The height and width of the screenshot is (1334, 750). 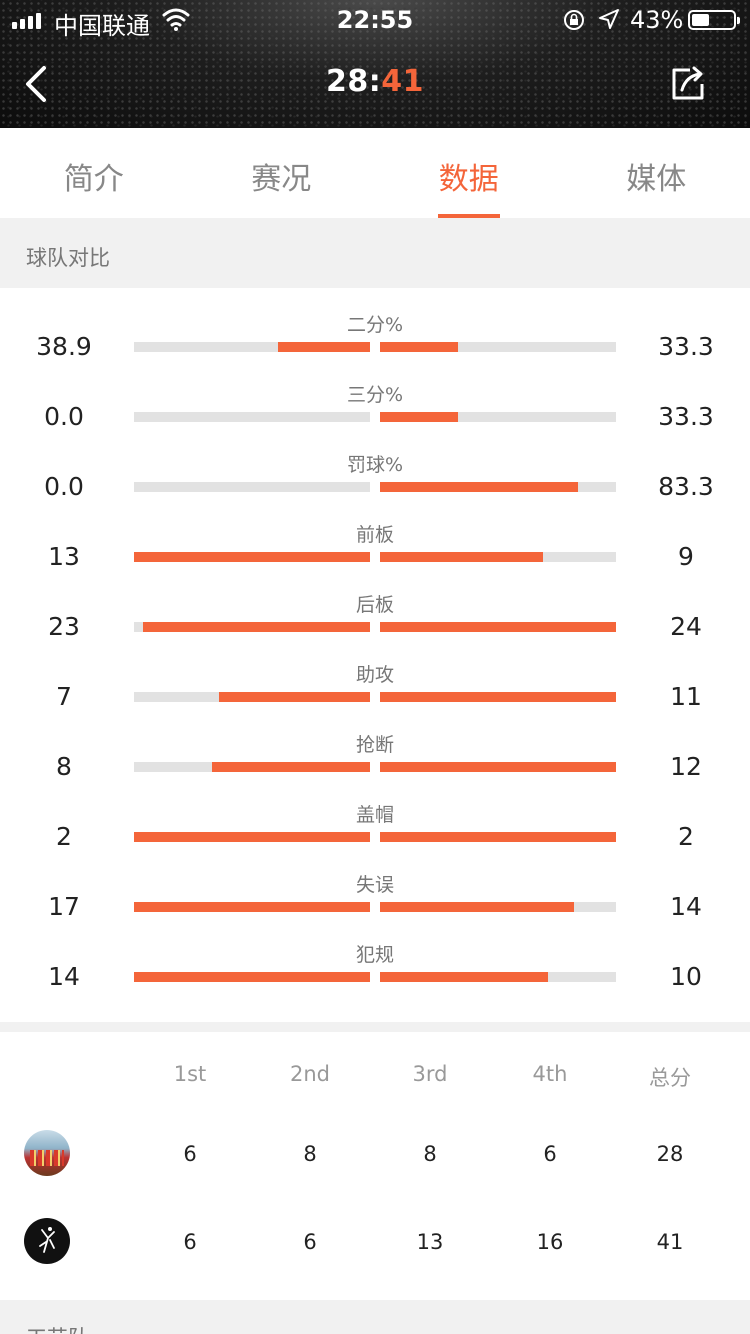 I want to click on game-header: 中国联通 22:55 43% 28:41, so click(x=375, y=64).